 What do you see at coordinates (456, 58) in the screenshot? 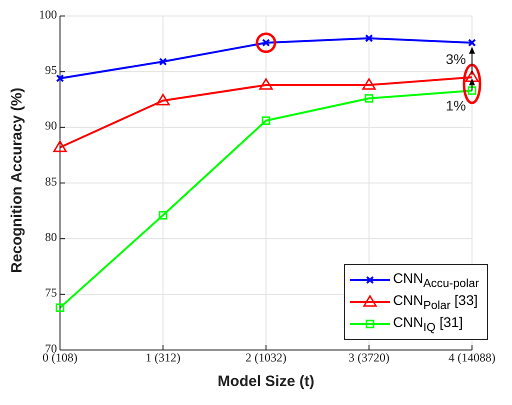
I see `annotation: 3%` at bounding box center [456, 58].